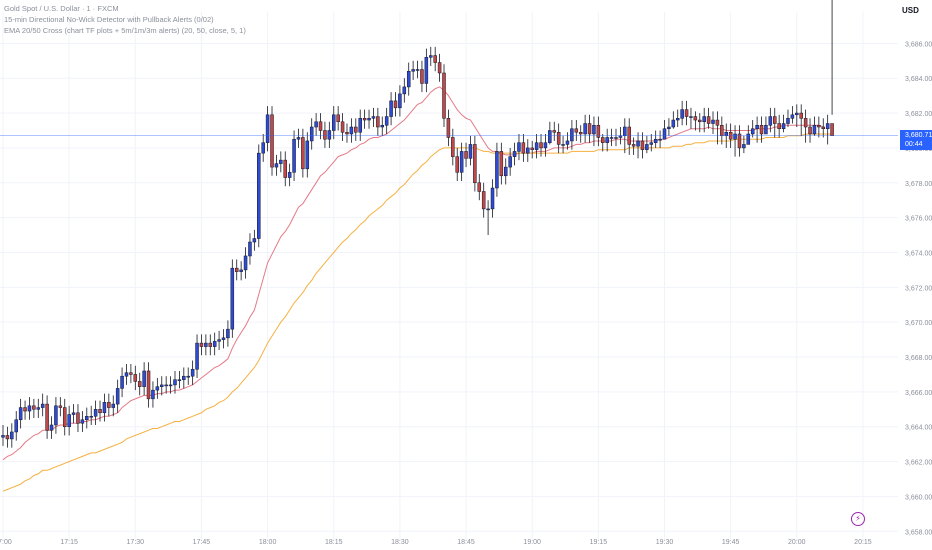 The image size is (932, 550). Describe the element at coordinates (268, 542) in the screenshot. I see `x-tick-label: 18:00` at that location.